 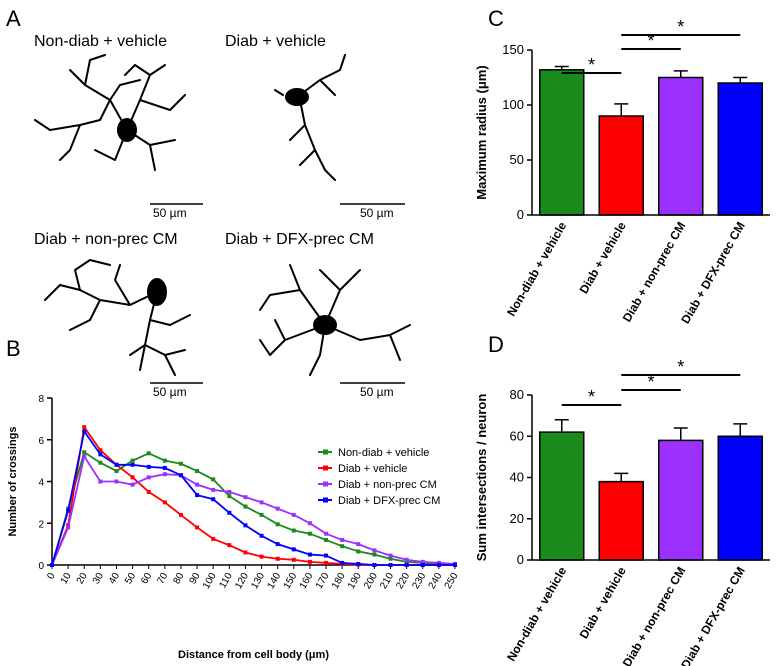 I want to click on cell-label: Diab + DFX-prec CM, so click(x=299, y=239).